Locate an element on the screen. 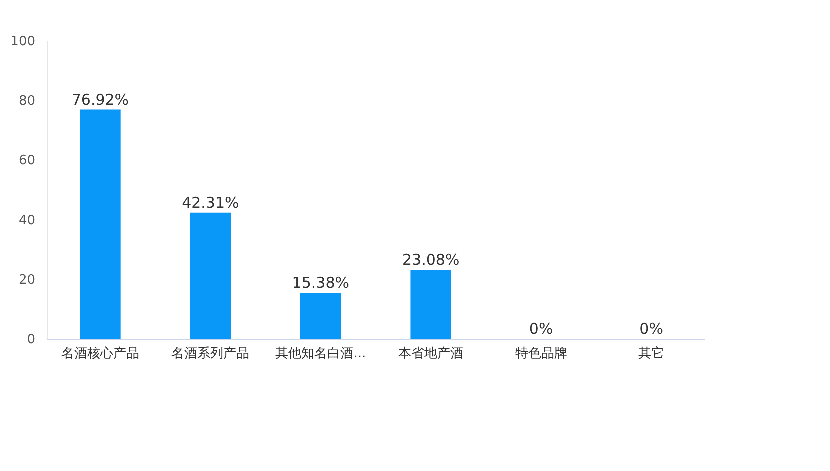 The height and width of the screenshot is (471, 830). data-label: 23.08% is located at coordinates (431, 260).